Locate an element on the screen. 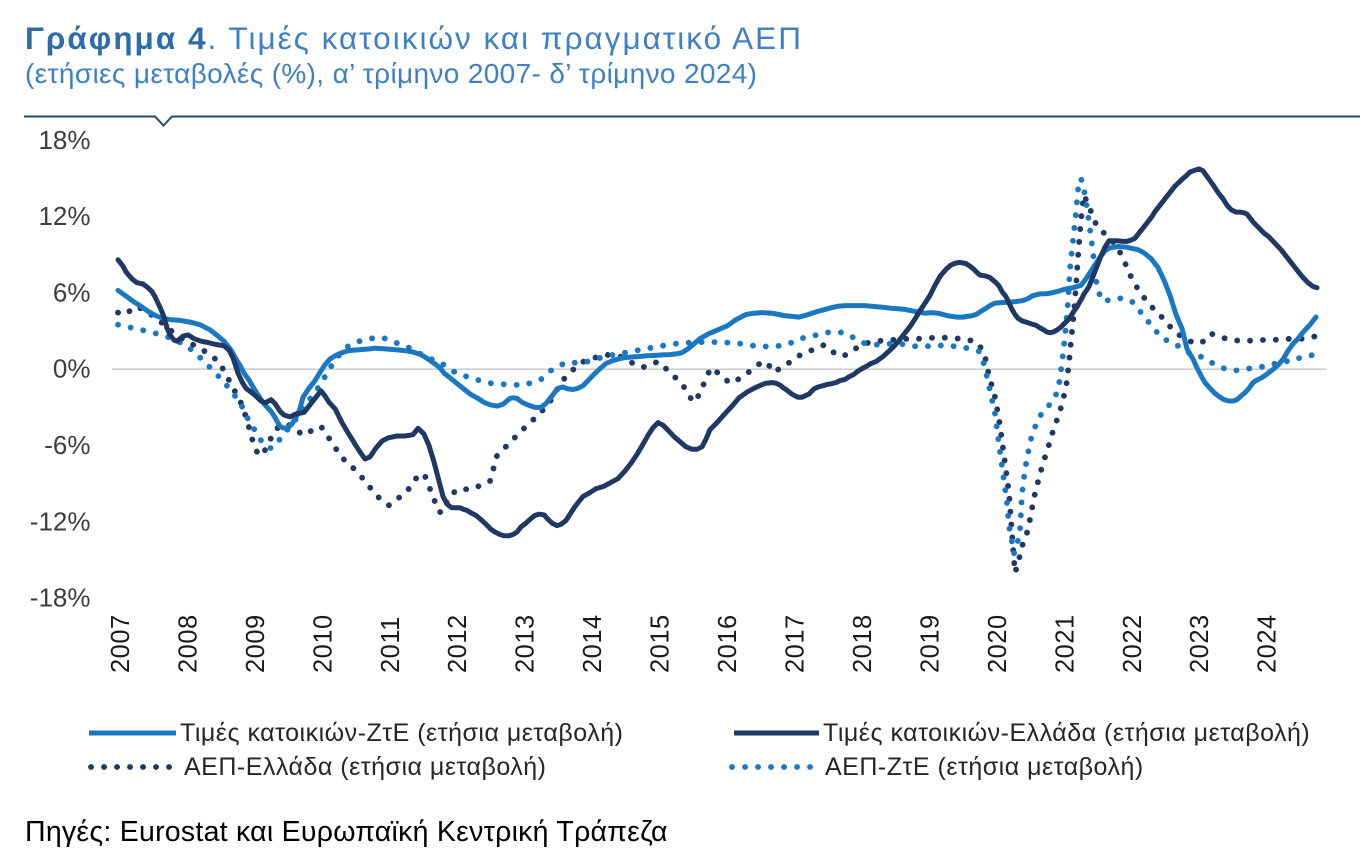  svg-text: 2008 is located at coordinates (188, 643).